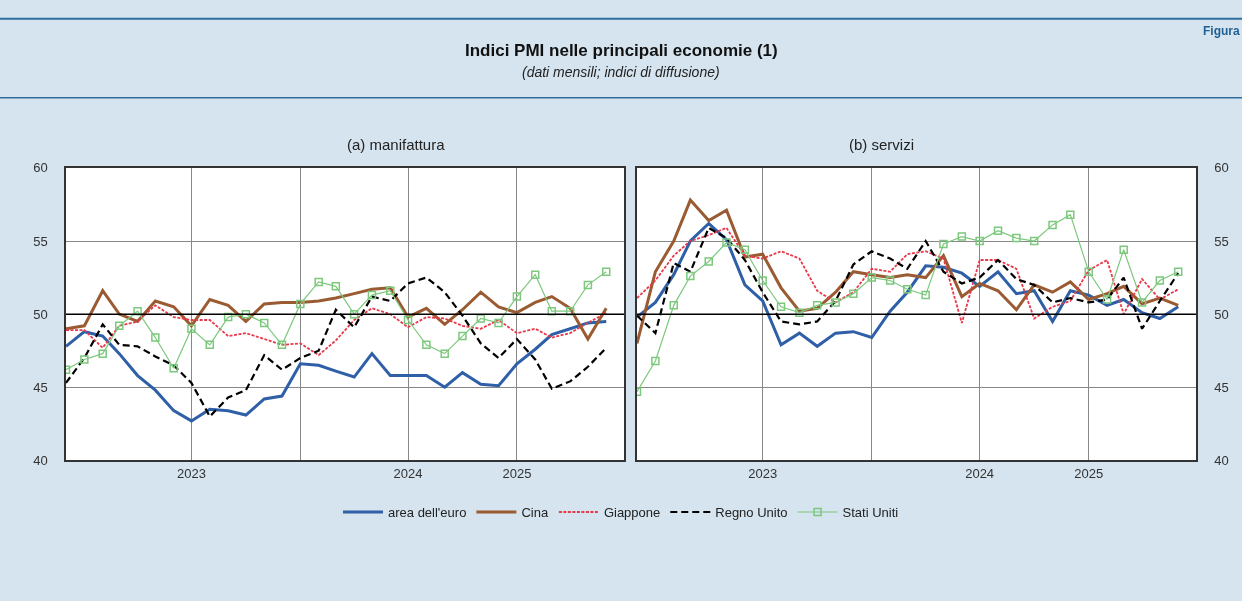 The image size is (1242, 601). What do you see at coordinates (621, 50) in the screenshot?
I see `text: Indici PMI nelle principali economie (1)` at bounding box center [621, 50].